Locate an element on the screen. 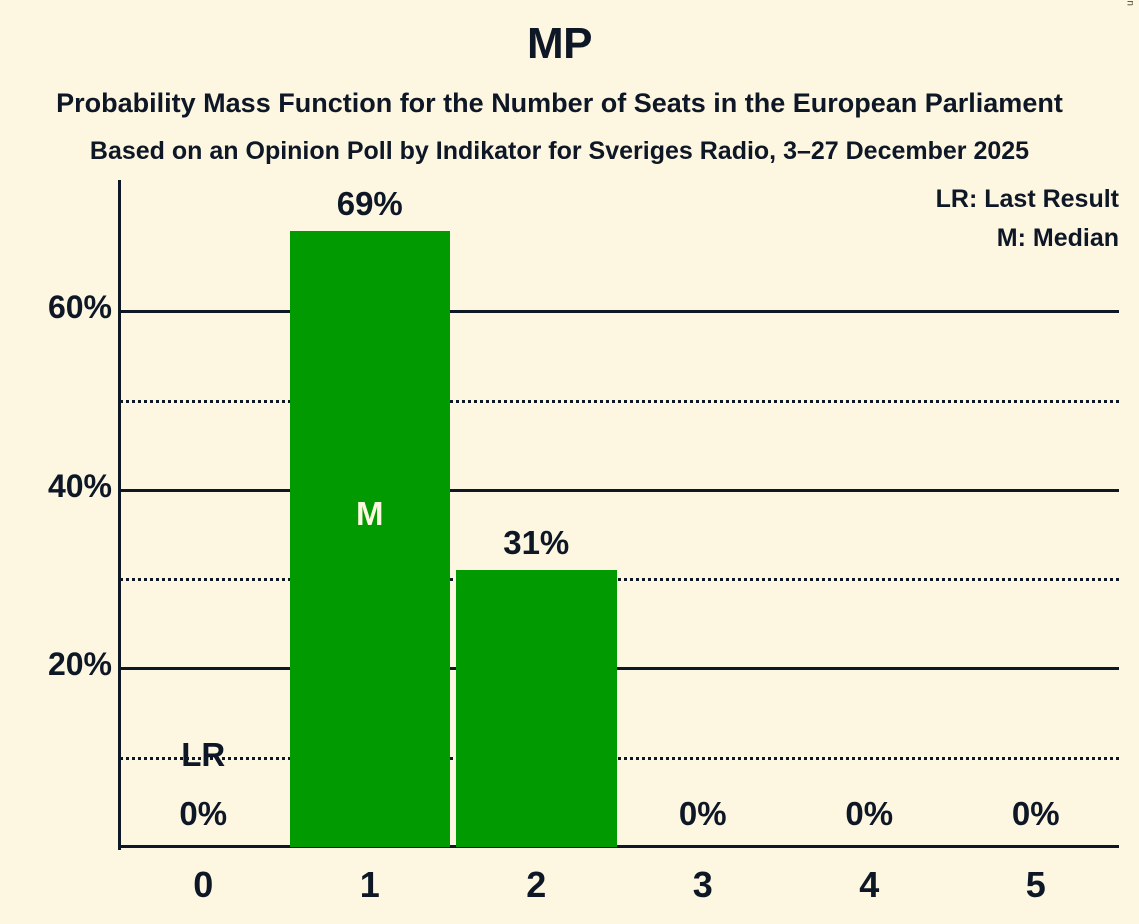 The width and height of the screenshot is (1139, 924). median-marker: M is located at coordinates (370, 513).